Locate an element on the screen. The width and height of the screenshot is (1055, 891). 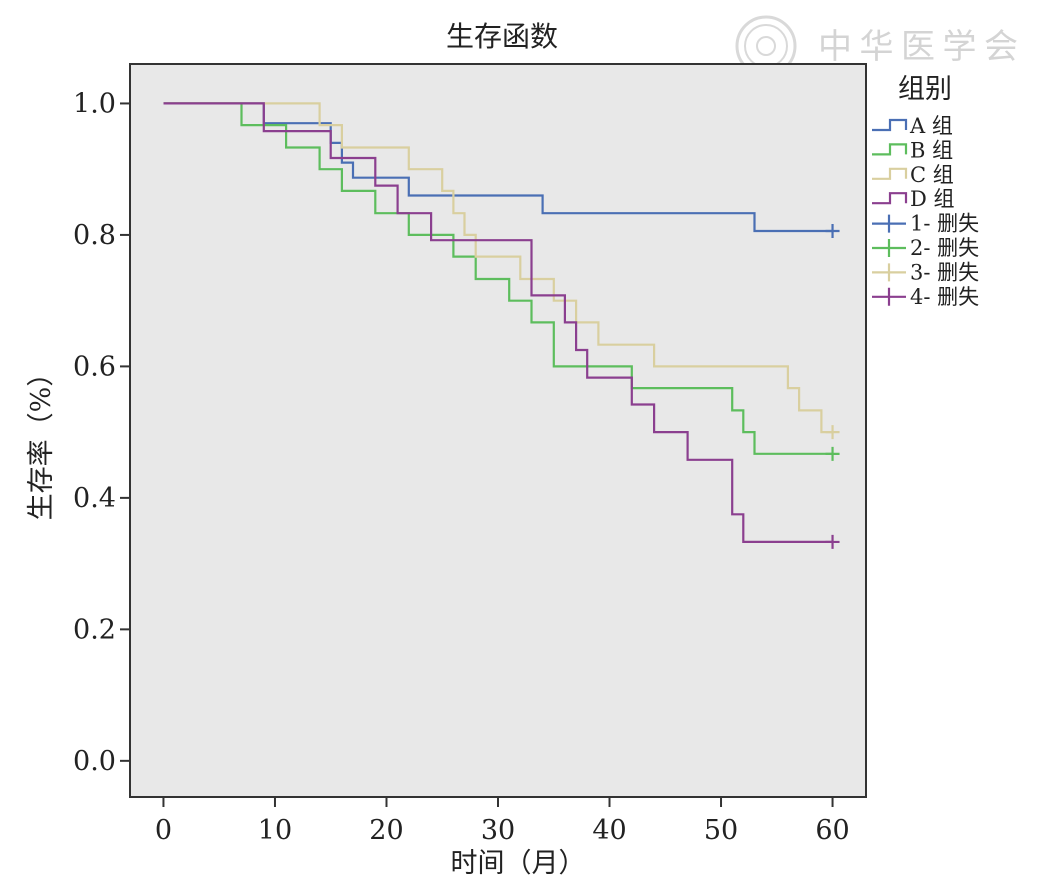
x-tick-label: 60 is located at coordinates (832, 830).